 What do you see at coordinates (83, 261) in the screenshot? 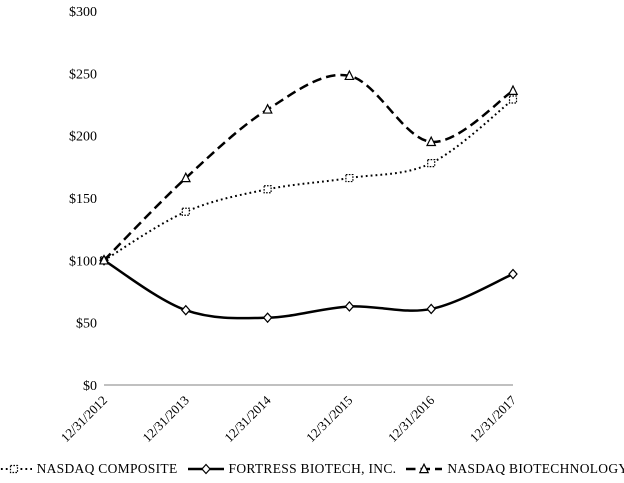
I see `y-axis-tick-label: $100` at bounding box center [83, 261].